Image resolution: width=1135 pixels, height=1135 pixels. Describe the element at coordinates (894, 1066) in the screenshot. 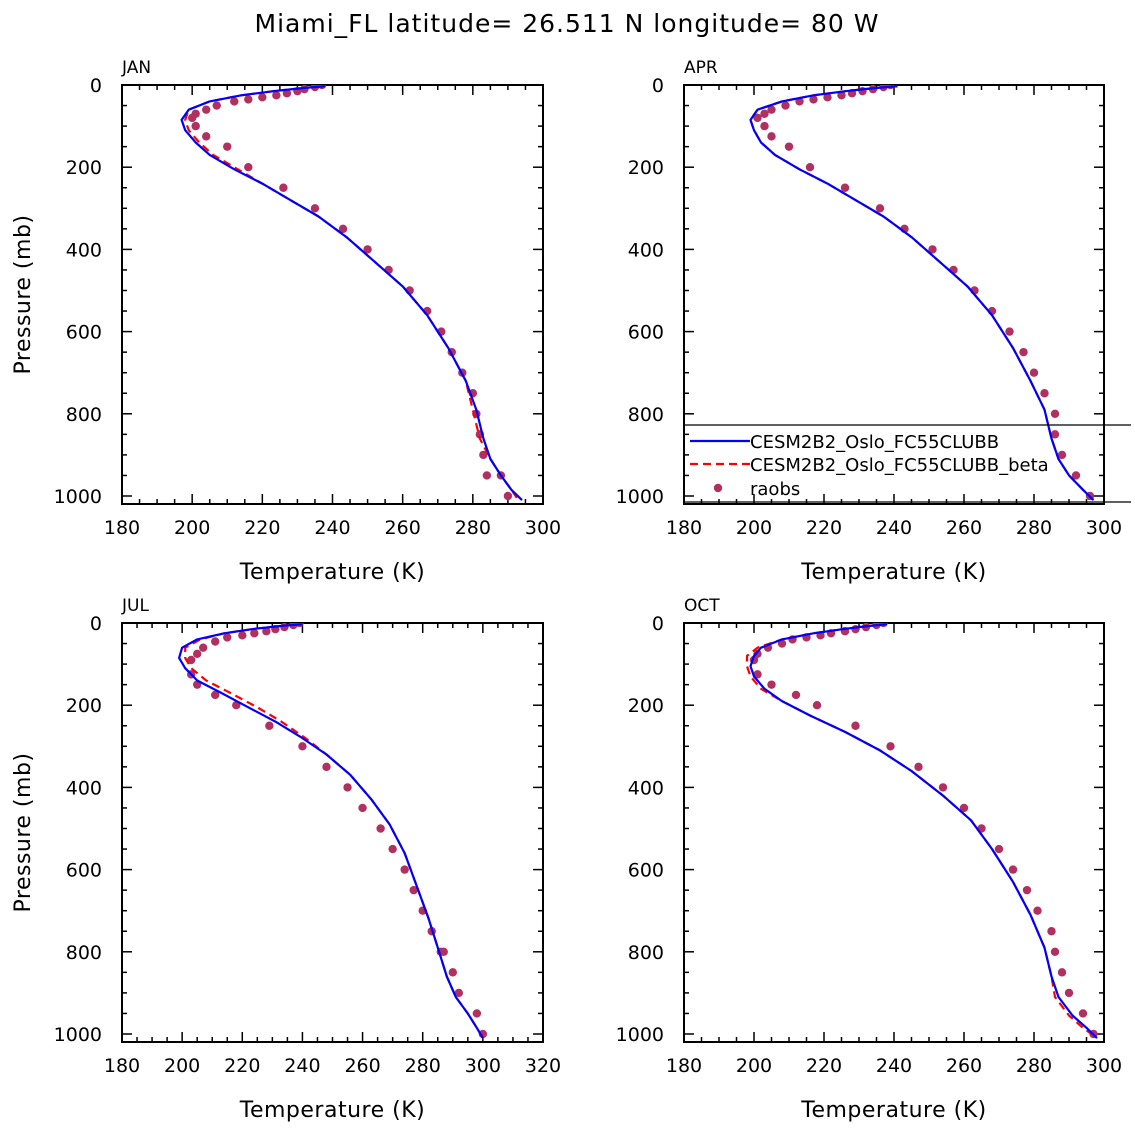

I see `x-tick-label: 240` at that location.